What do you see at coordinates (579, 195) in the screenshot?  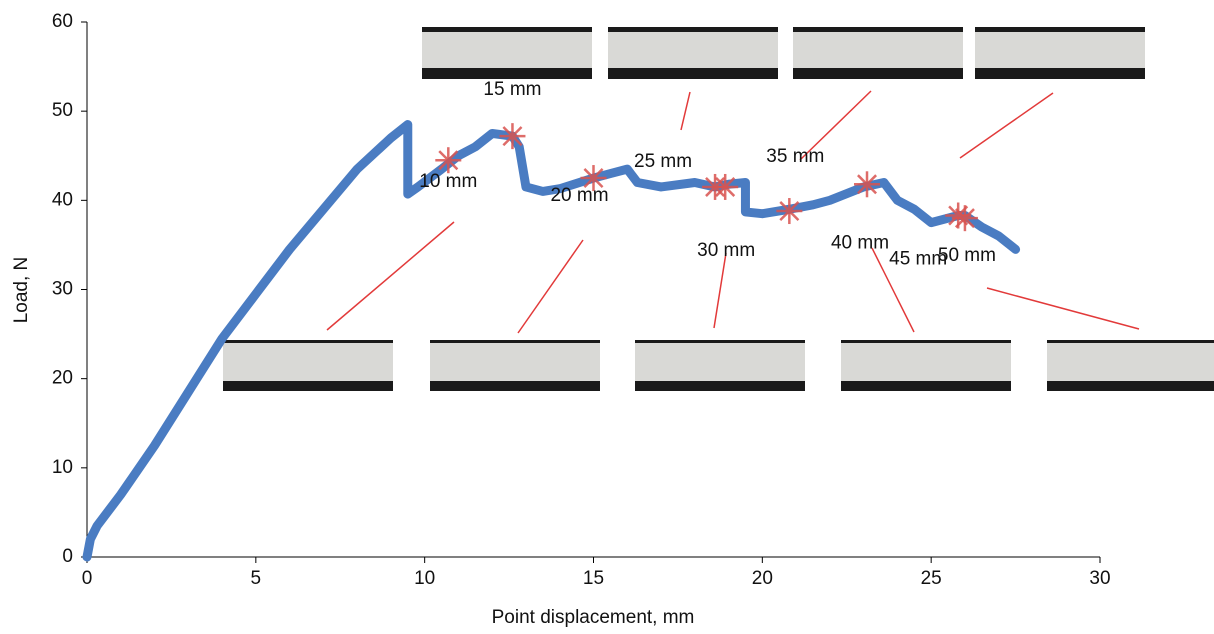 I see `marker-label: 20 mm` at bounding box center [579, 195].